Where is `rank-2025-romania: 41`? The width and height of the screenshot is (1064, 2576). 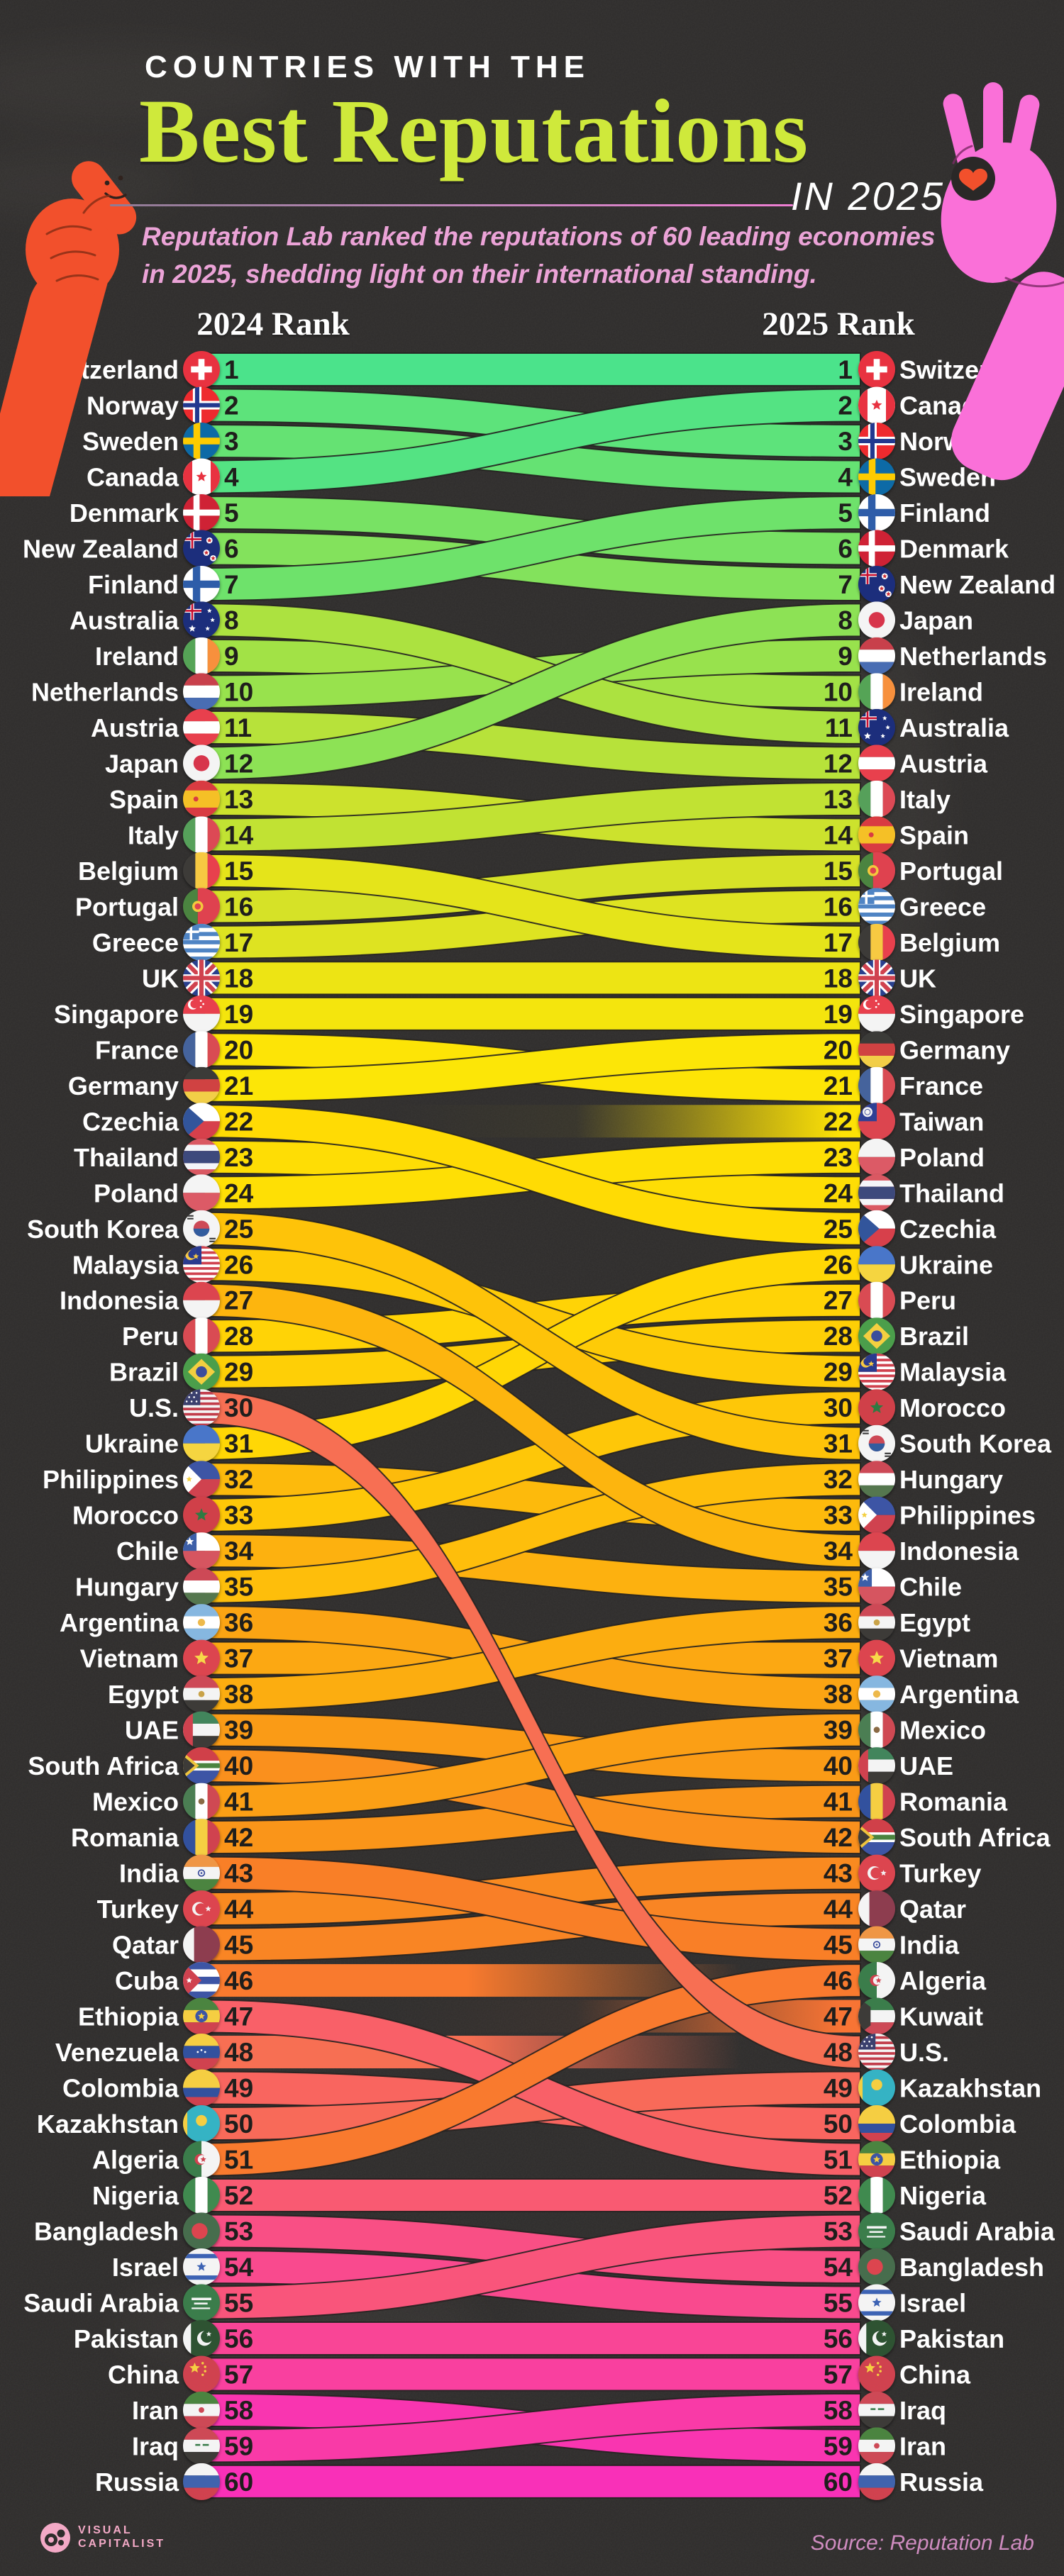 rank-2025-romania: 41 is located at coordinates (838, 1802).